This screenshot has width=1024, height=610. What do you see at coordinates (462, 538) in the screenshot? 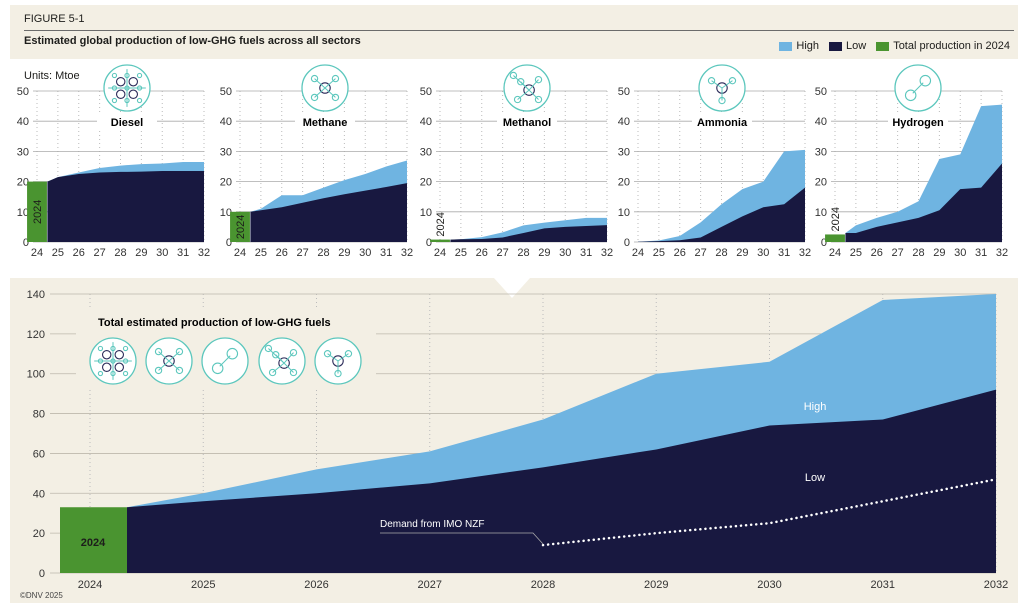
I see `demand-leader-line` at bounding box center [462, 538].